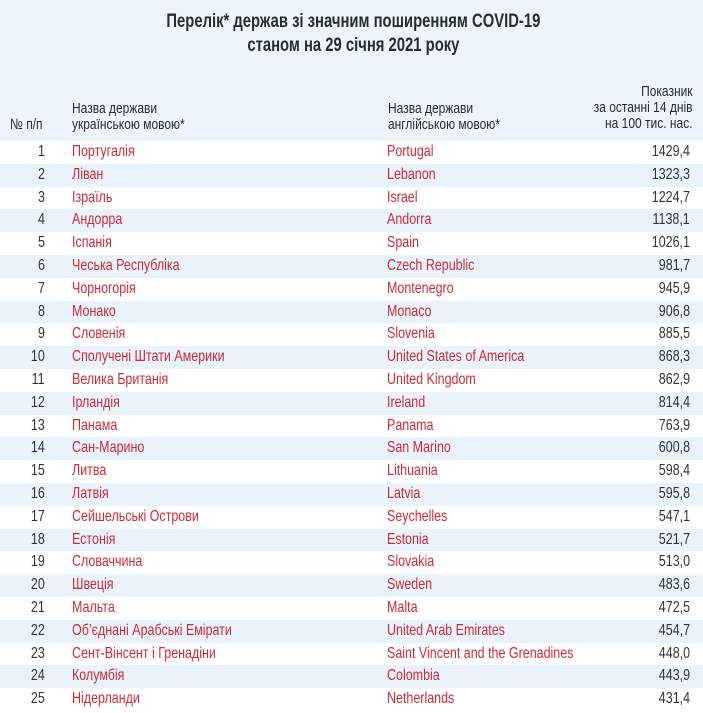  Describe the element at coordinates (411, 562) in the screenshot. I see `country-name-en: Slovakia` at that location.